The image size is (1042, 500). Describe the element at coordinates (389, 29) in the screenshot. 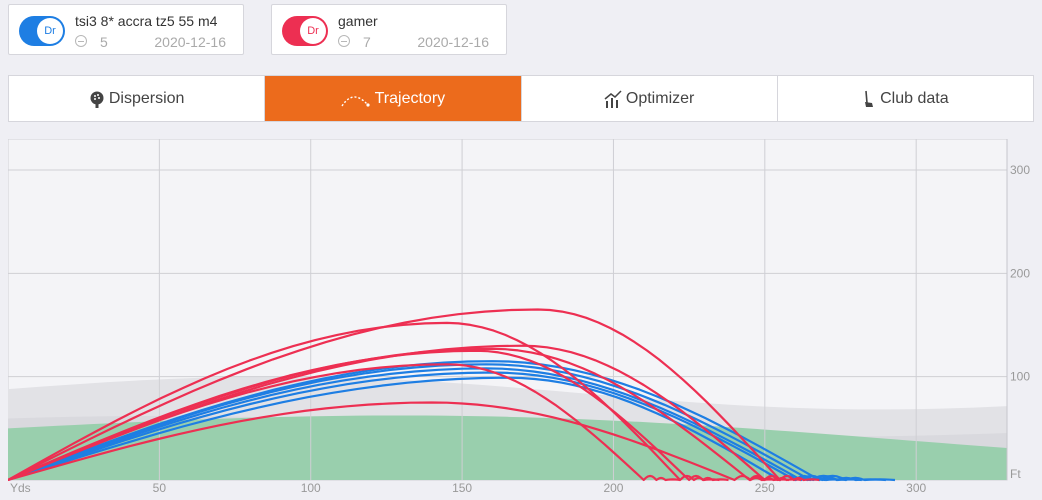

I see `player-card-2: Dr gamer 7 2020-12-16` at that location.